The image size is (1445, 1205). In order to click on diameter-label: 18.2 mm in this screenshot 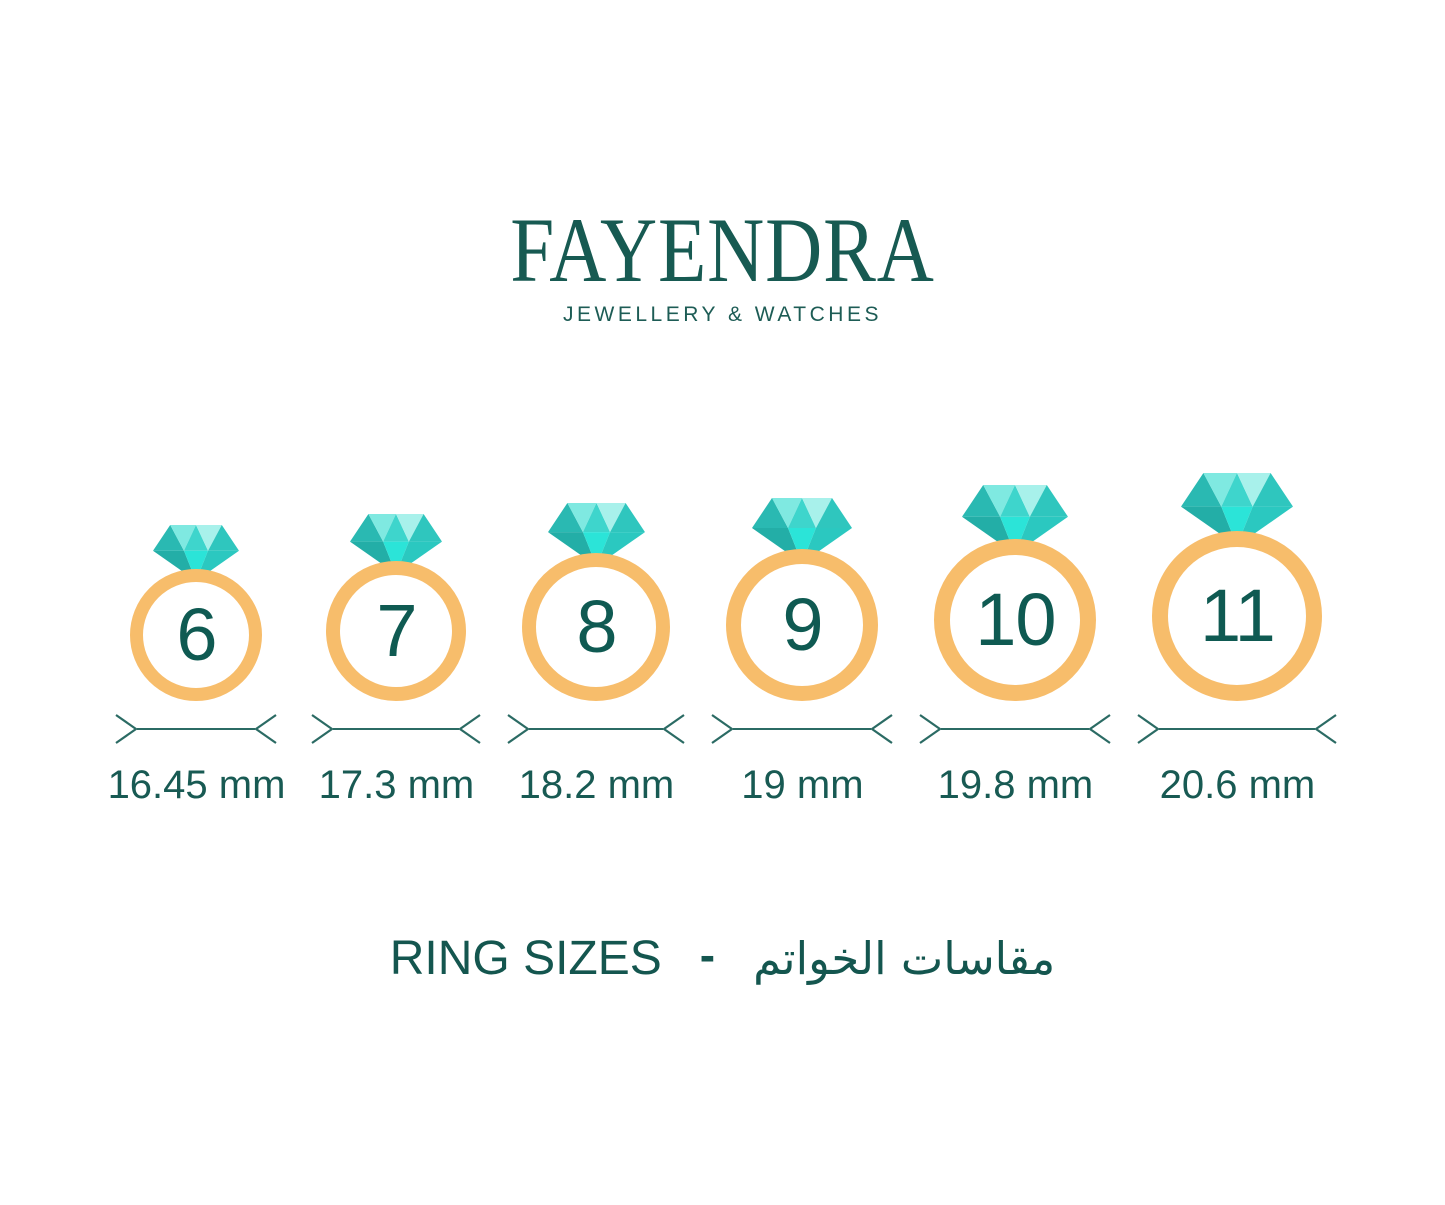, I will do `click(596, 785)`.